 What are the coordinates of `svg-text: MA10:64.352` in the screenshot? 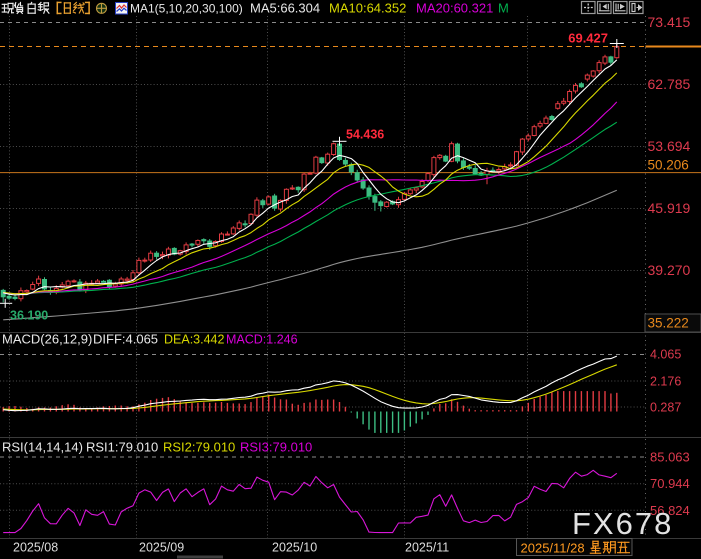 It's located at (367, 8).